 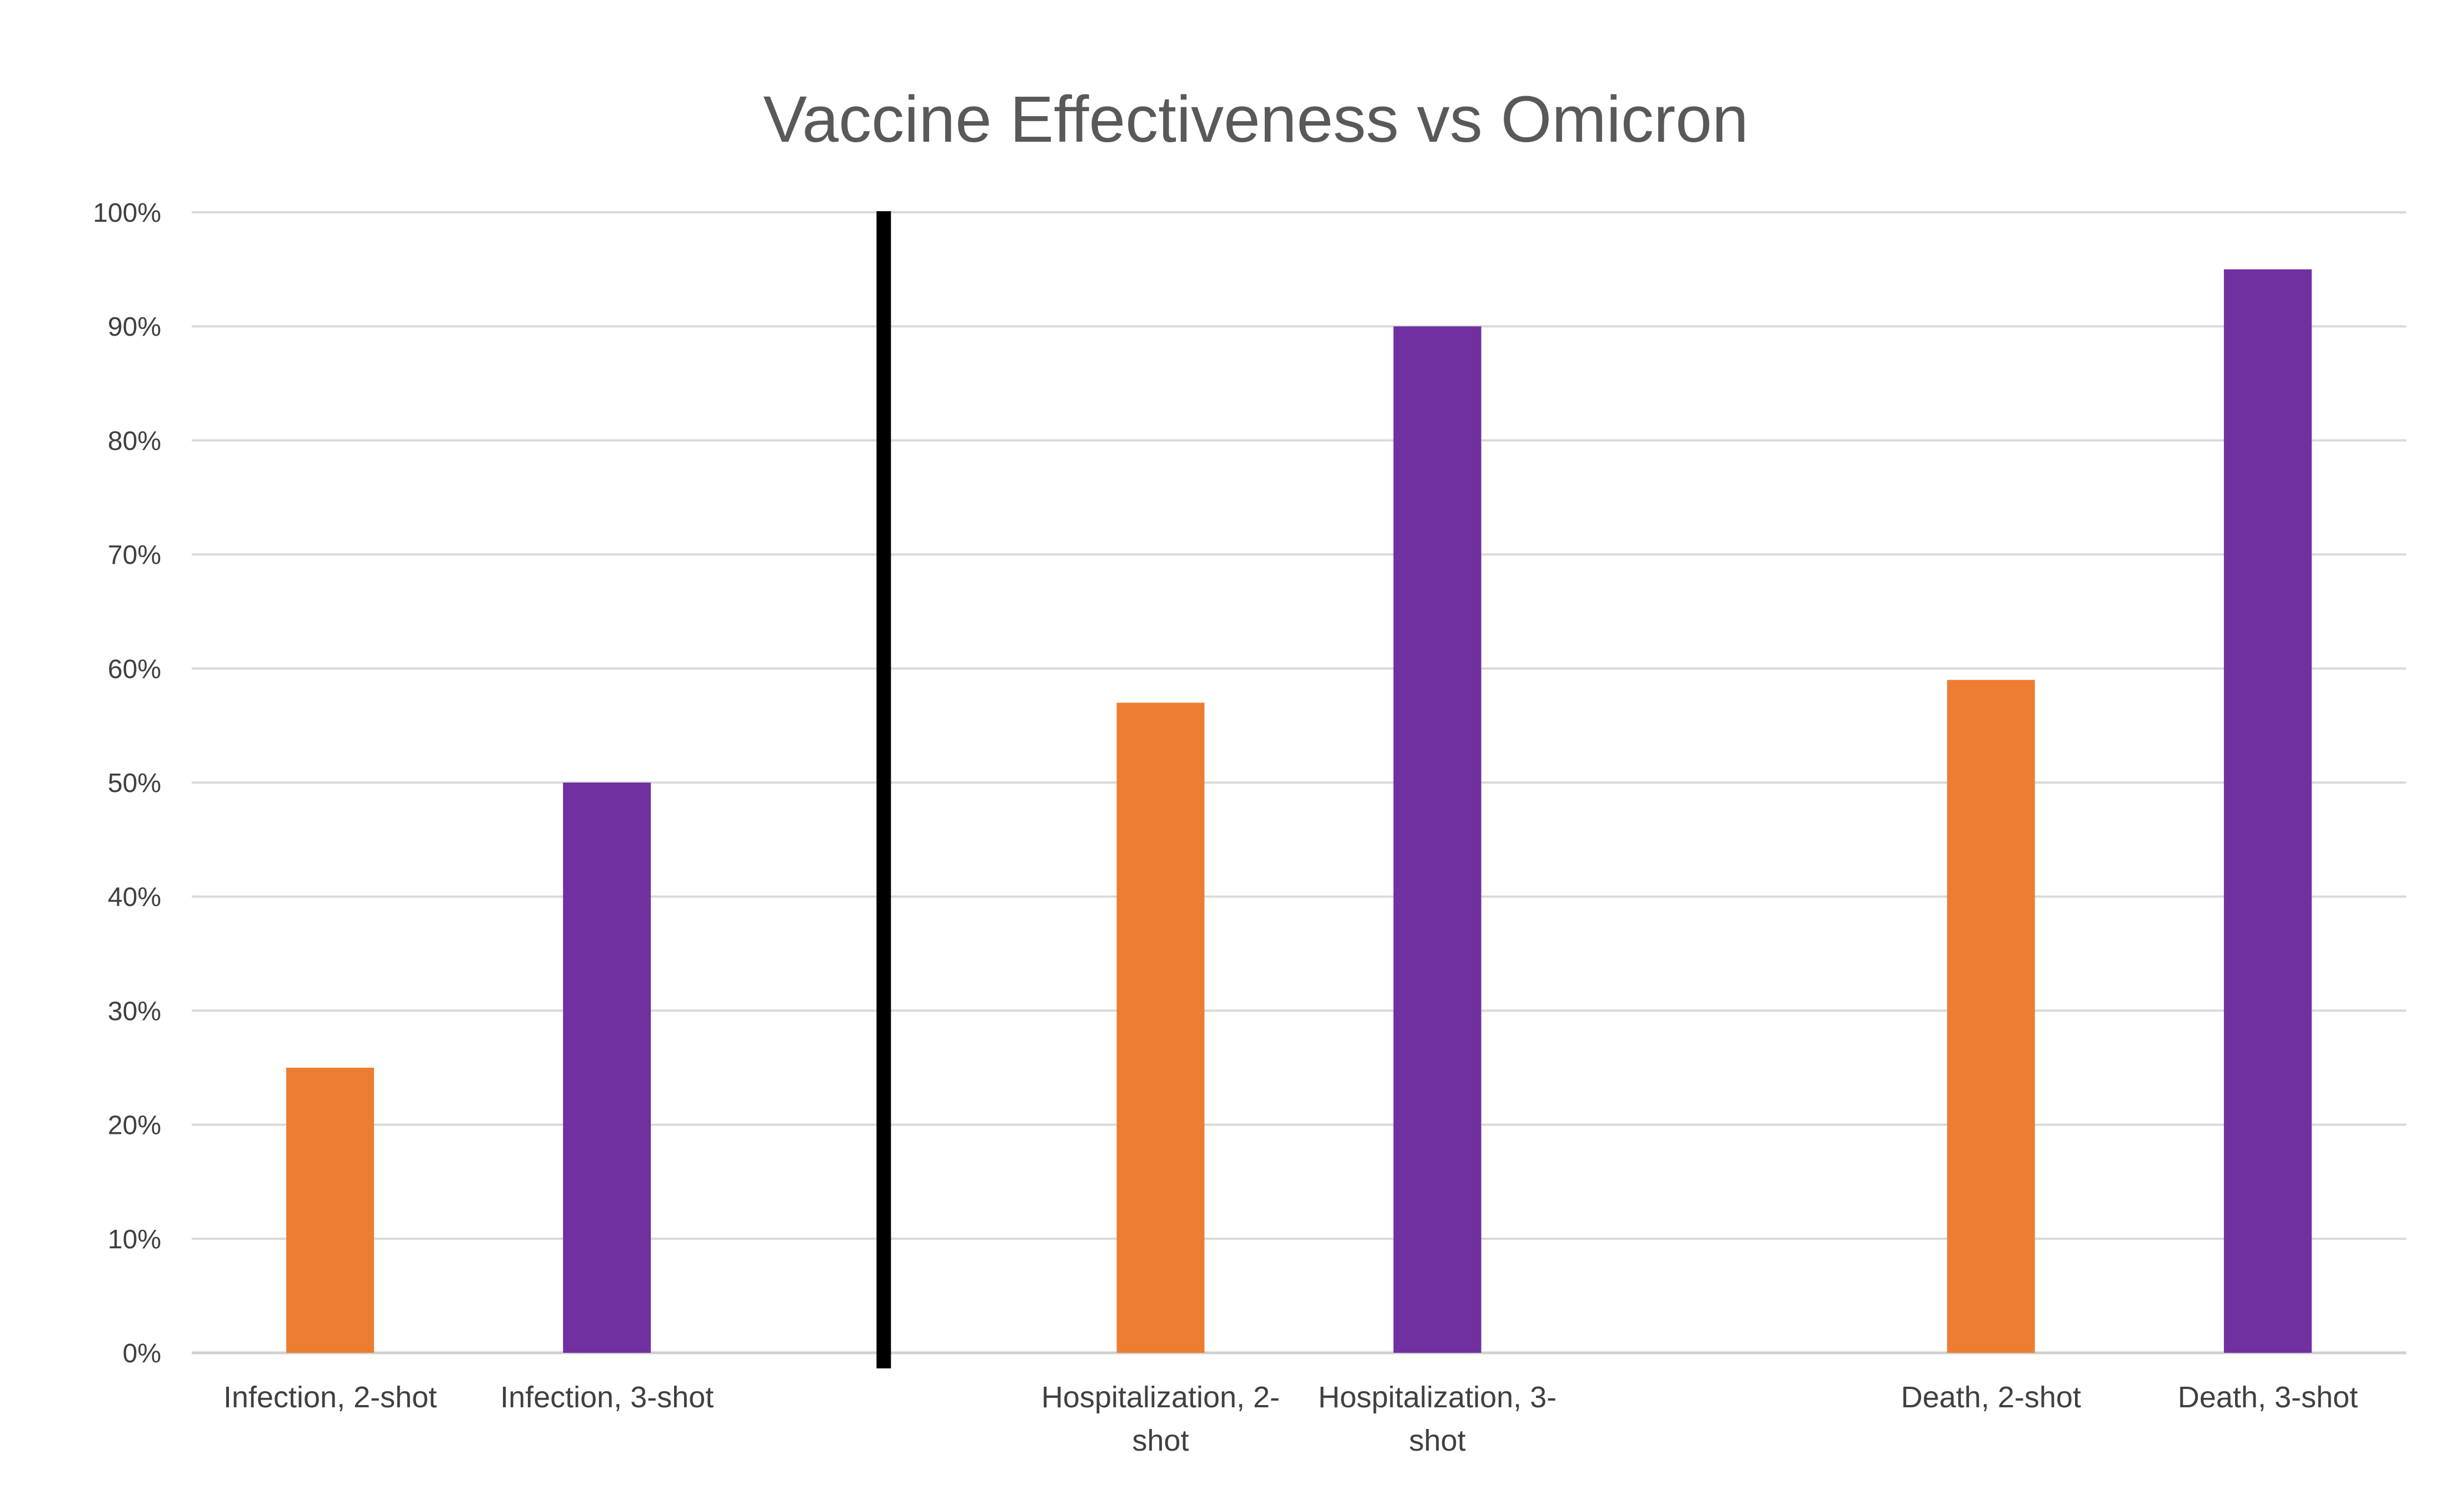 What do you see at coordinates (1437, 1397) in the screenshot?
I see `x-category-label: Hospitalization, 3-` at bounding box center [1437, 1397].